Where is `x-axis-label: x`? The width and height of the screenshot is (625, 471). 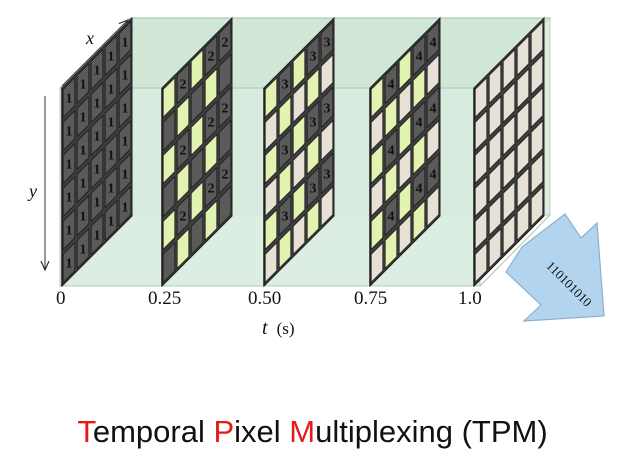
x-axis-label: x is located at coordinates (89, 38).